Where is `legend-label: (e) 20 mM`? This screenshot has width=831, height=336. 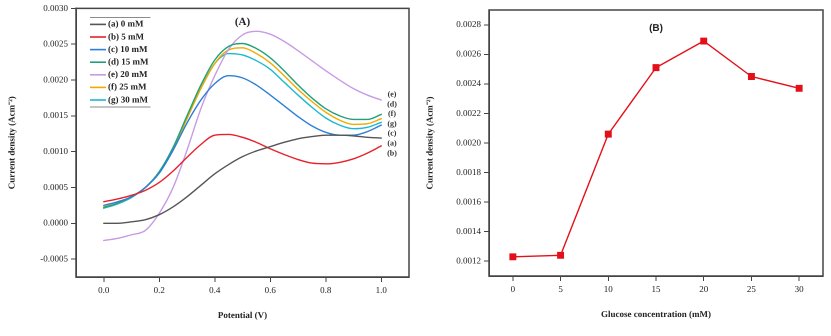
legend-label: (e) 20 mM is located at coordinates (128, 74).